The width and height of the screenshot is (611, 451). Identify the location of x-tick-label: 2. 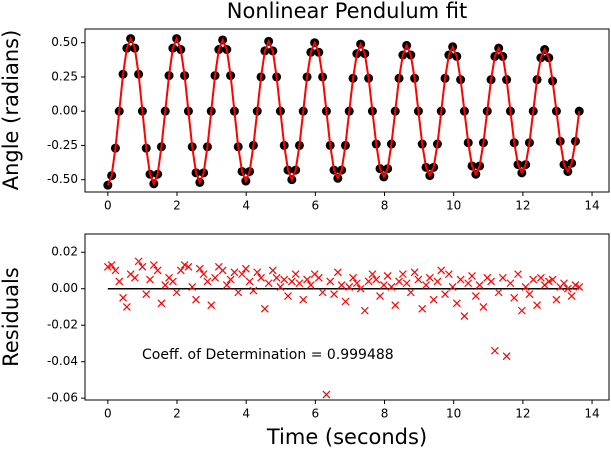
(177, 414).